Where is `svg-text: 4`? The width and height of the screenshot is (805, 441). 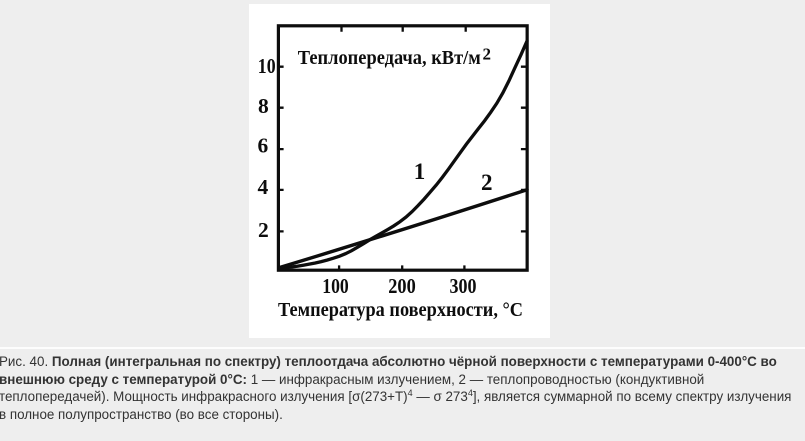
svg-text: 4 is located at coordinates (262, 187).